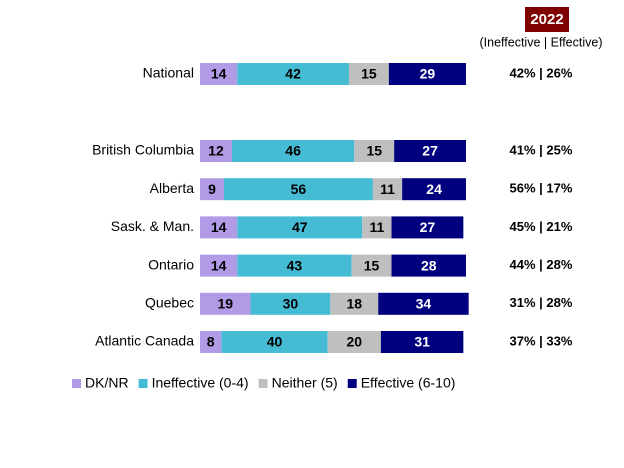 This screenshot has width=624, height=468. Describe the element at coordinates (541, 72) in the screenshot. I see `summary-label: 42% | 26%` at that location.